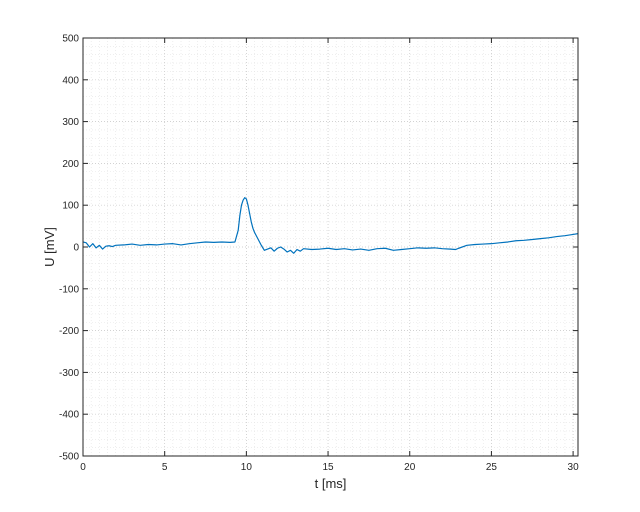 Image resolution: width=640 pixels, height=512 pixels. What do you see at coordinates (69, 457) in the screenshot?
I see `y-tick-label: -500` at bounding box center [69, 457].